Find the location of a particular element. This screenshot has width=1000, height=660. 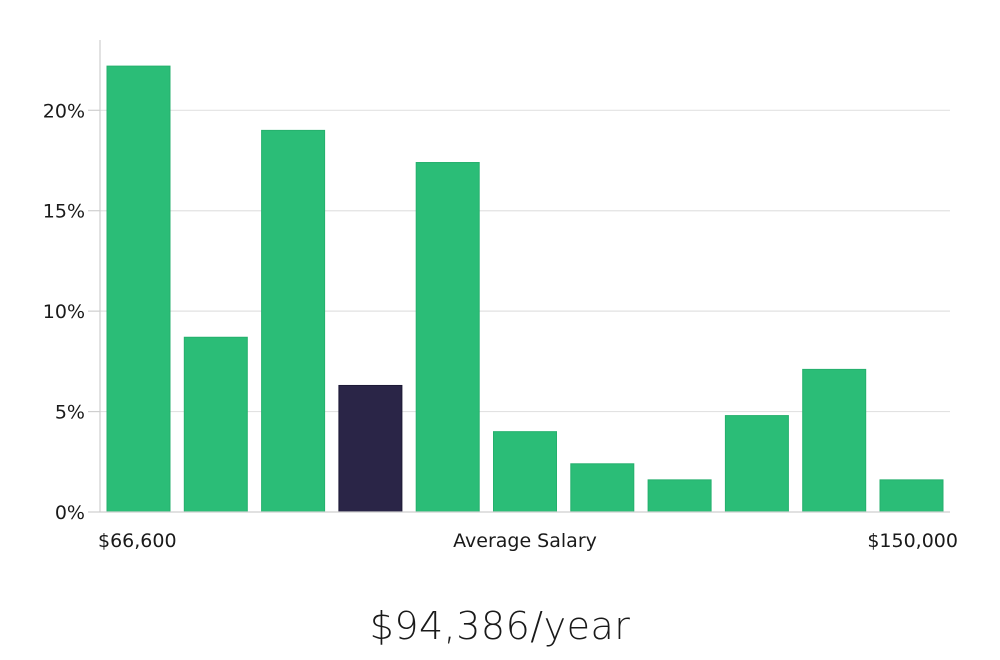

x-min-label: $66,600 is located at coordinates (137, 541).